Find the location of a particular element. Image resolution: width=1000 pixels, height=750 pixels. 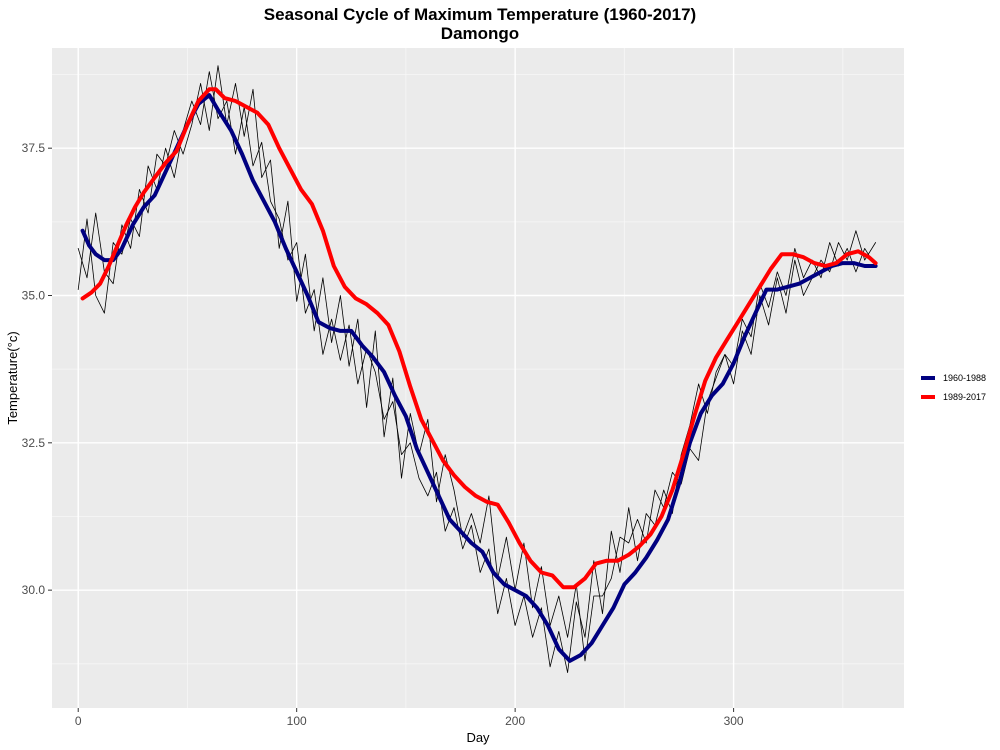

legend-label-1960-1988: 1960-1988 is located at coordinates (964, 378).